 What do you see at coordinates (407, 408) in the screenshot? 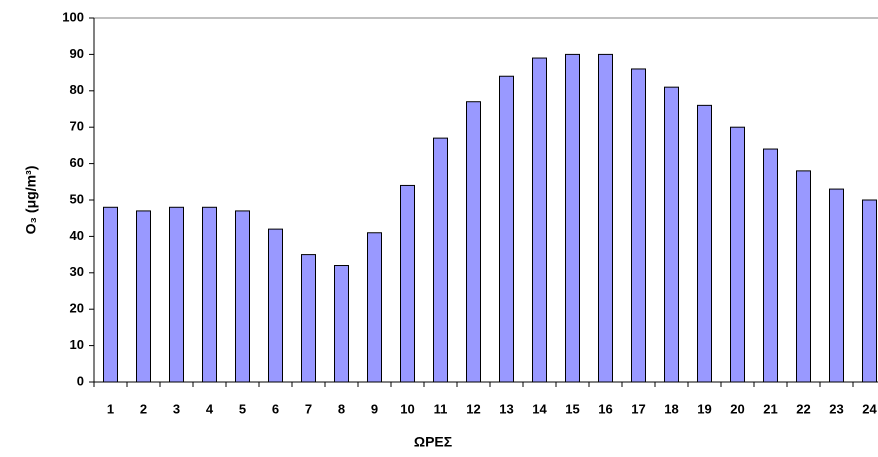
I see `x-tick-label: 10` at bounding box center [407, 408].